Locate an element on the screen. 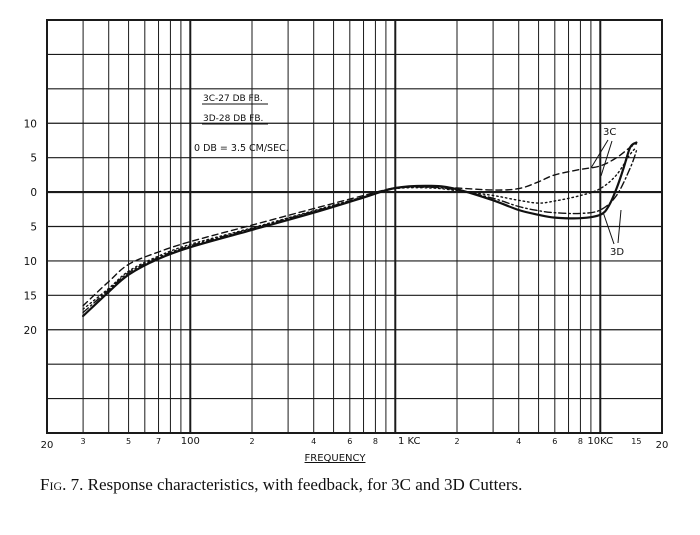  y-tick-label: 0 is located at coordinates (33, 193).